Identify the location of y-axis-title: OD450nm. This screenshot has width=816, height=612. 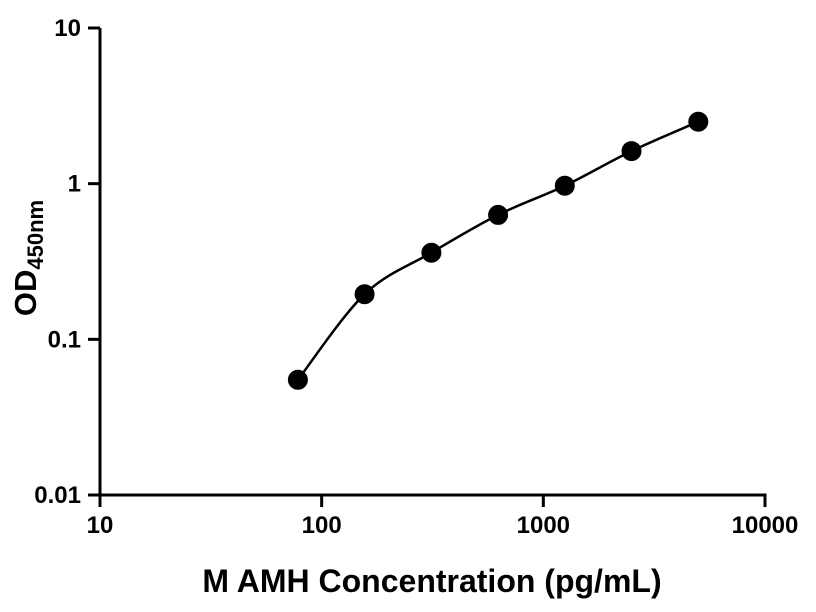
(28, 258).